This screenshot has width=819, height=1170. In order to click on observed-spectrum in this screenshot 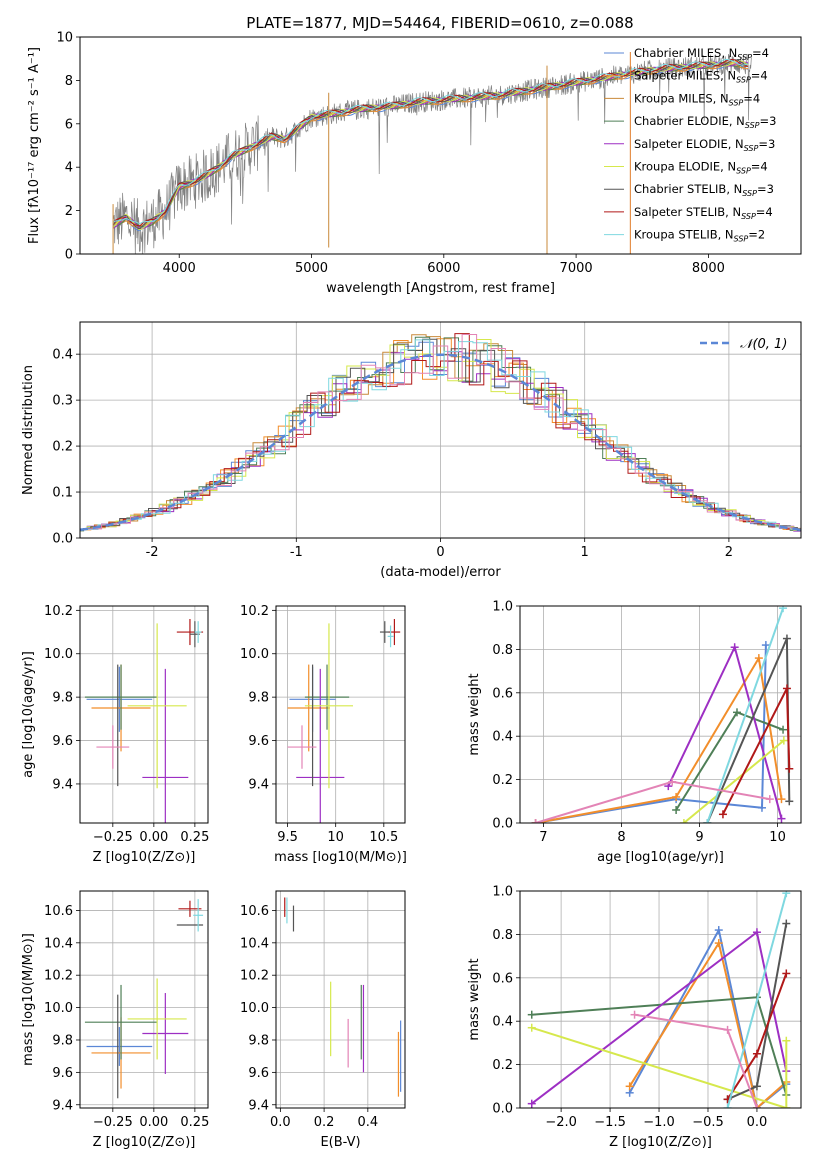, I will do `click(432, 153)`.